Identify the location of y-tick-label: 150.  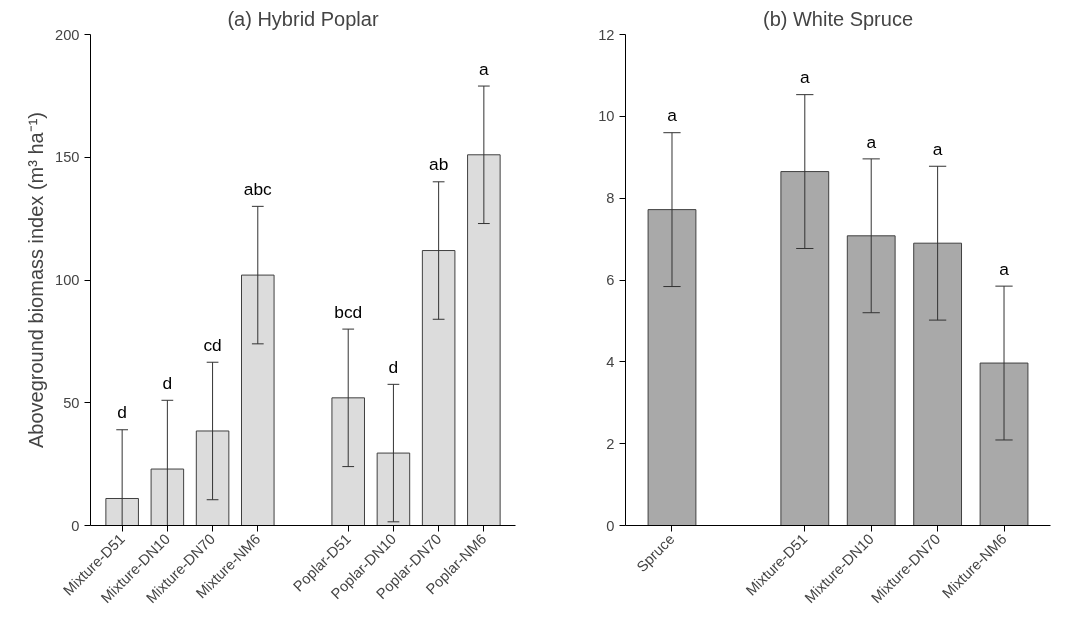
(67, 157).